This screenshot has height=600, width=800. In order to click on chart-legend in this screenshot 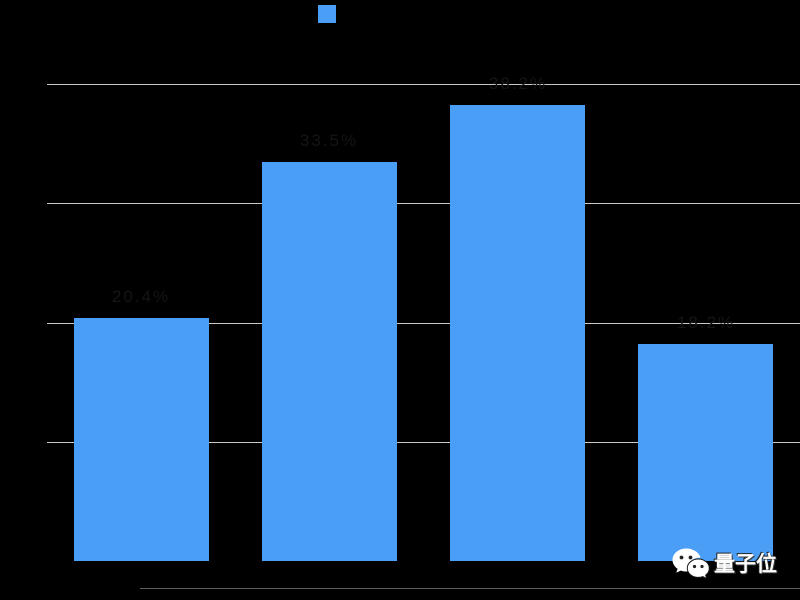, I will do `click(330, 14)`.